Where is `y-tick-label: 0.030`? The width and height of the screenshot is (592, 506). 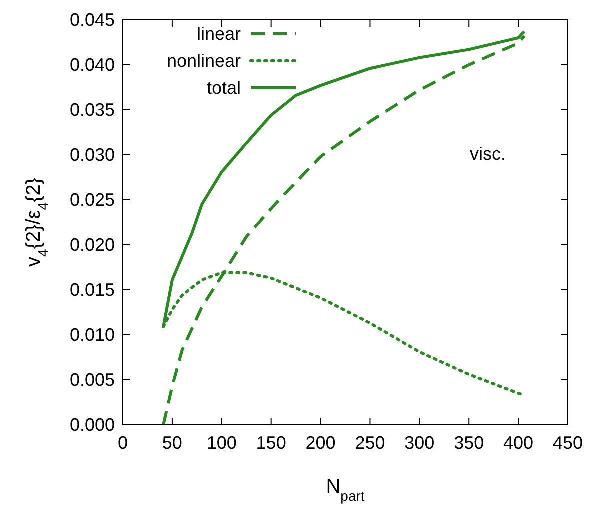
y-tick-label: 0.030 is located at coordinates (92, 155).